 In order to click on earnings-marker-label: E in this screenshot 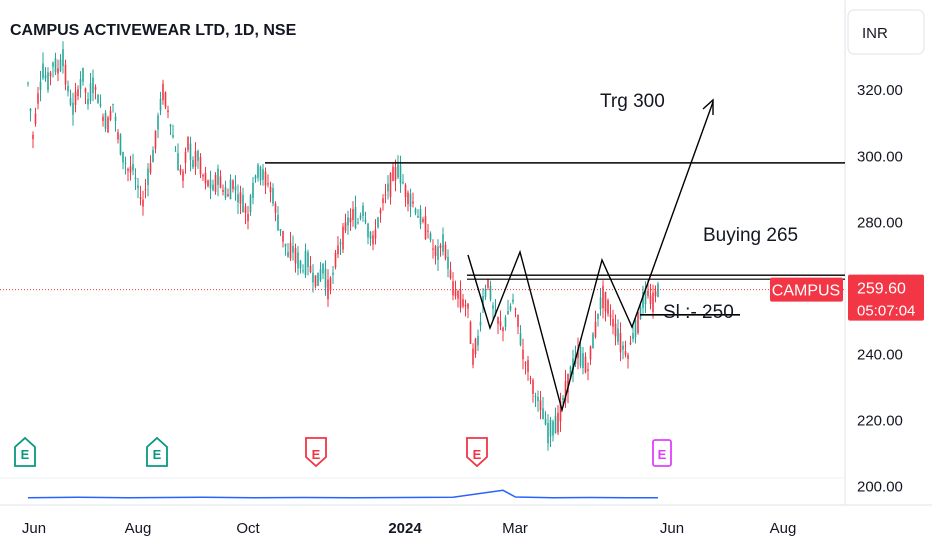, I will do `click(477, 454)`.